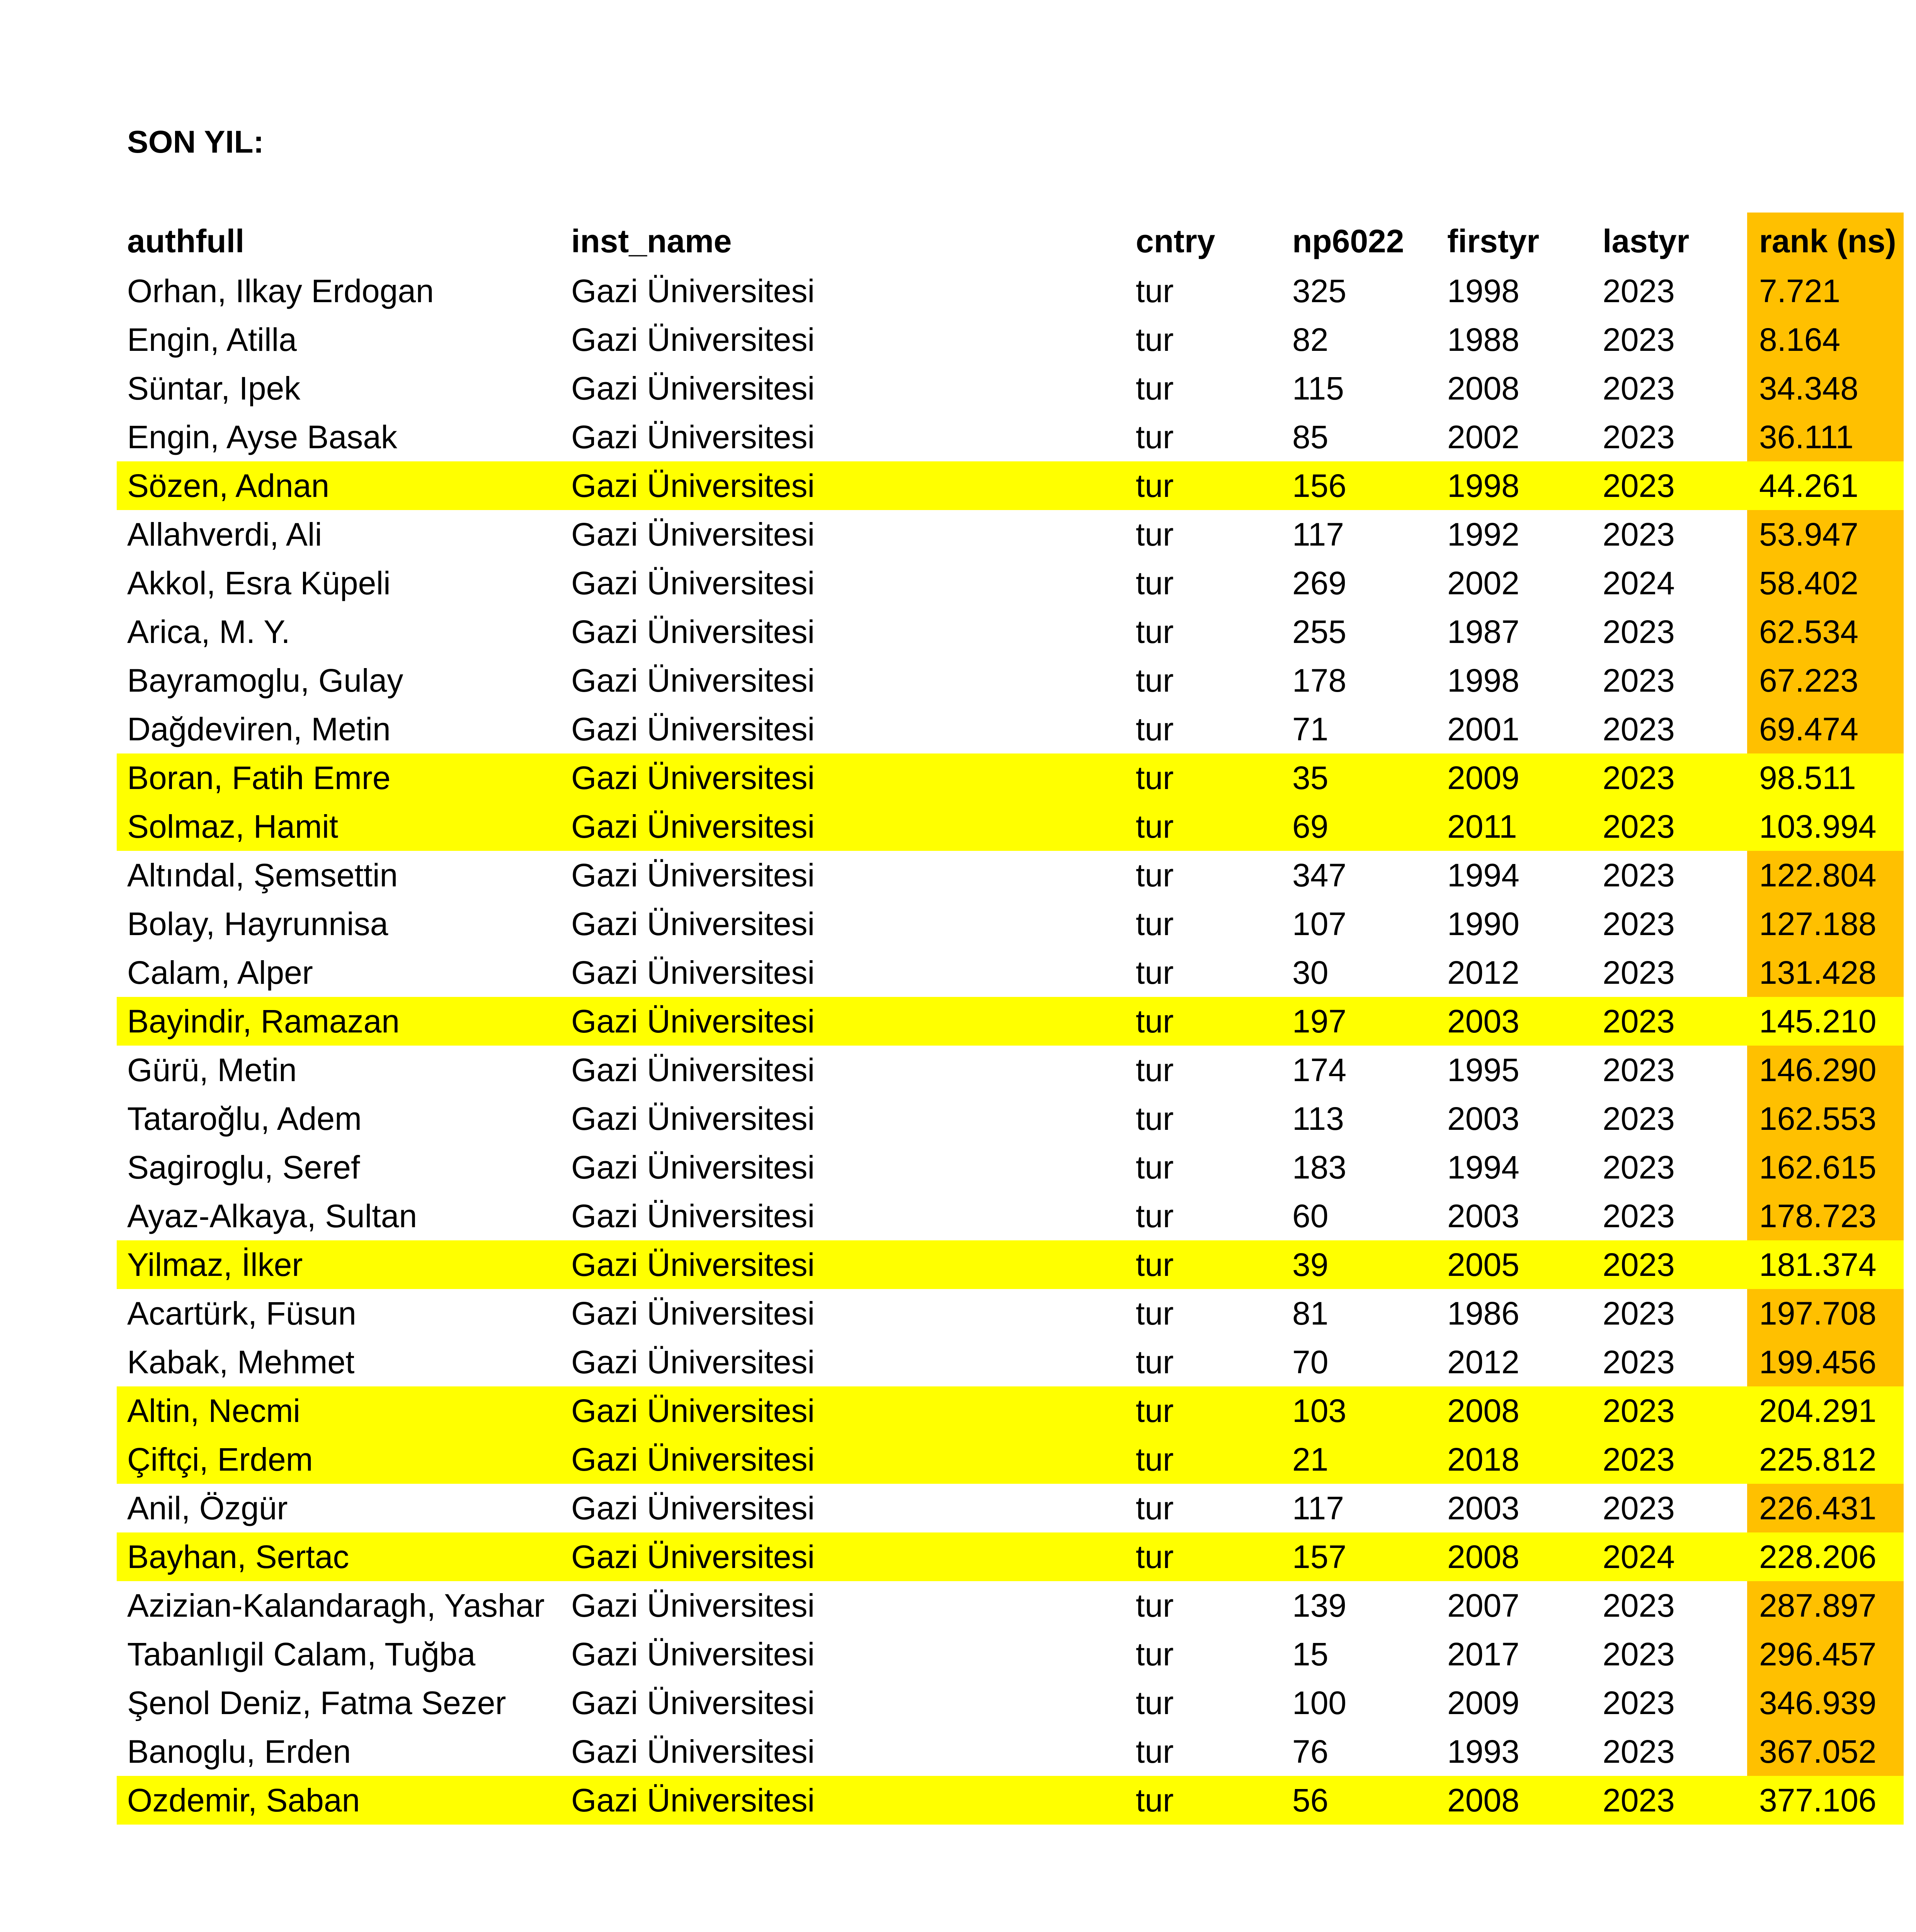 The width and height of the screenshot is (1916, 1932). What do you see at coordinates (1311, 1460) in the screenshot?
I see `cell-np6022: 21` at bounding box center [1311, 1460].